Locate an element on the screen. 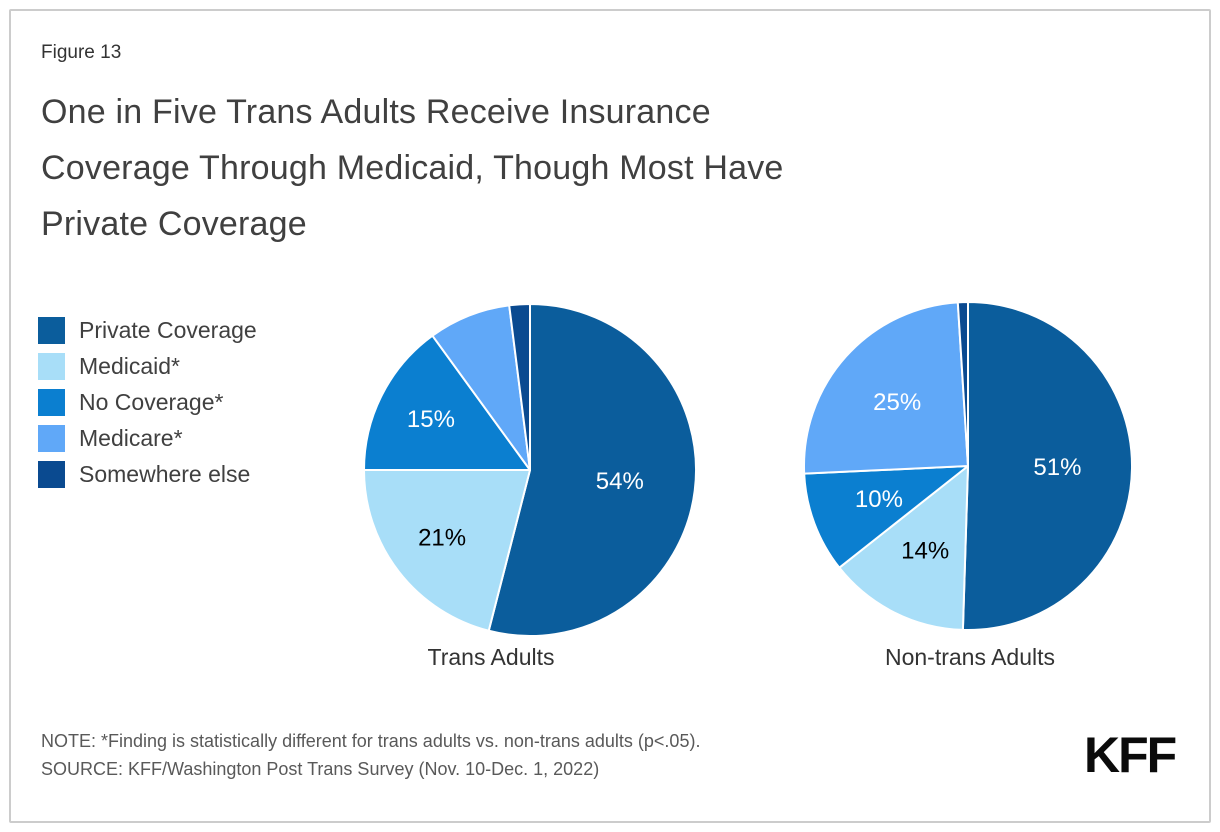 This screenshot has height=832, width=1220. pie-chart-non-trans-adults: 51% 14% 10% 25% is located at coordinates (968, 466).